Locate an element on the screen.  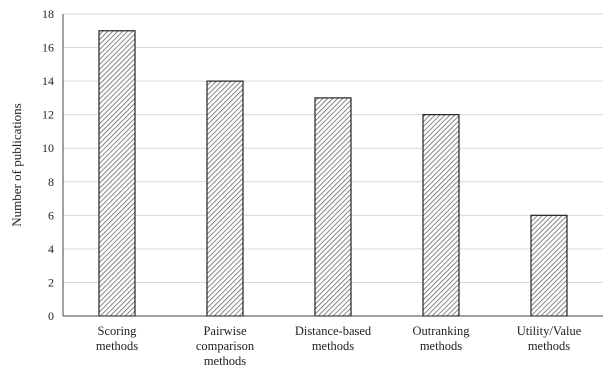
y-tick-label: 10 is located at coordinates (48, 148).